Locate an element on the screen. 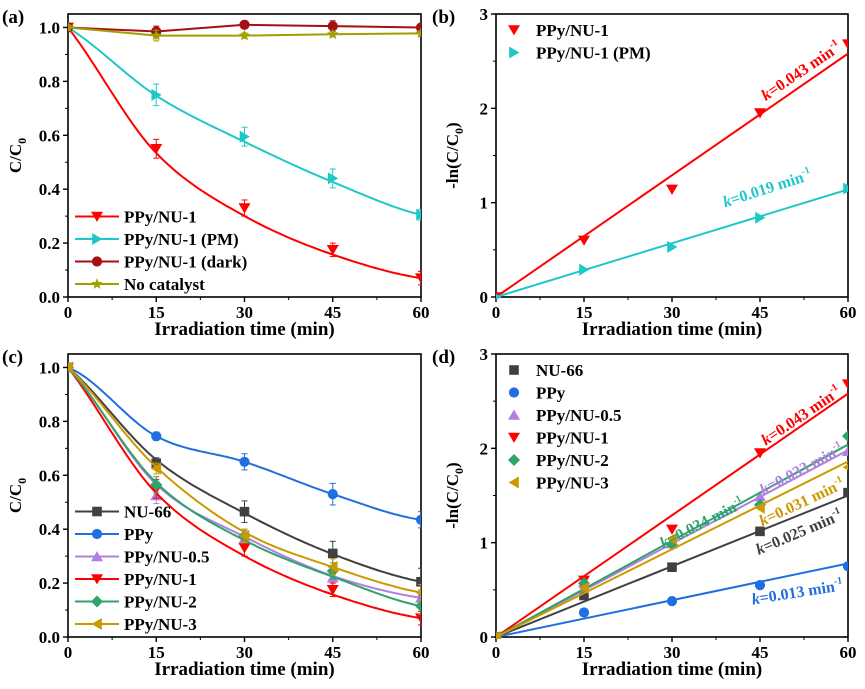  rate-constant-label: k=0.034 min-1 is located at coordinates (701, 522).